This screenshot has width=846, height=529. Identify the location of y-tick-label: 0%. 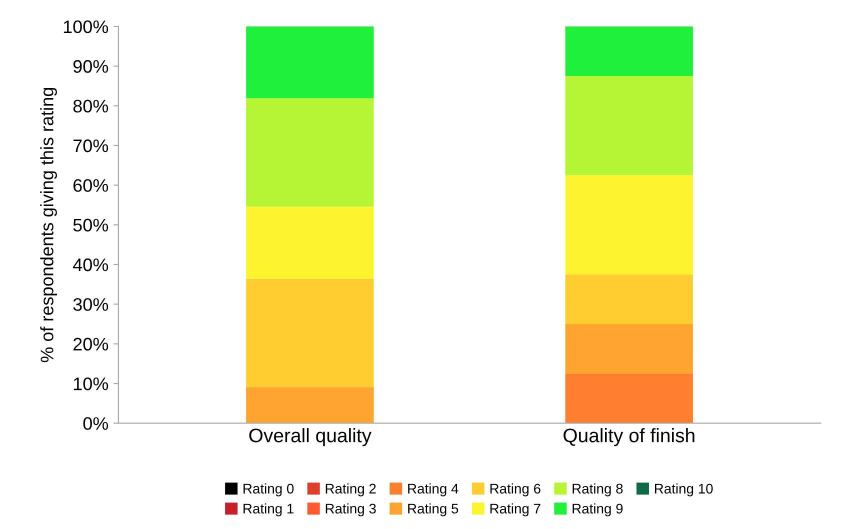
(95, 423).